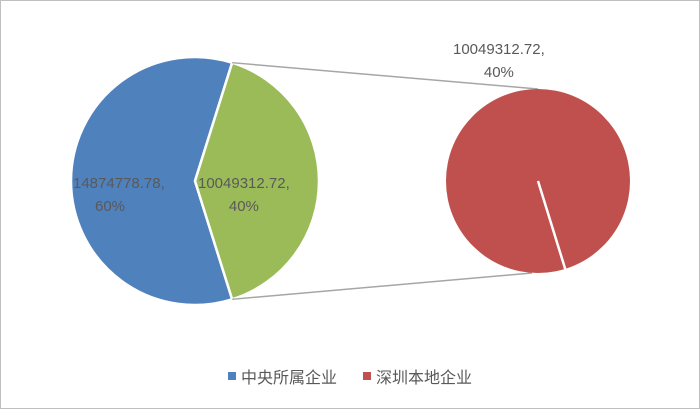 The width and height of the screenshot is (700, 409). I want to click on pie-slice-central, so click(151, 181).